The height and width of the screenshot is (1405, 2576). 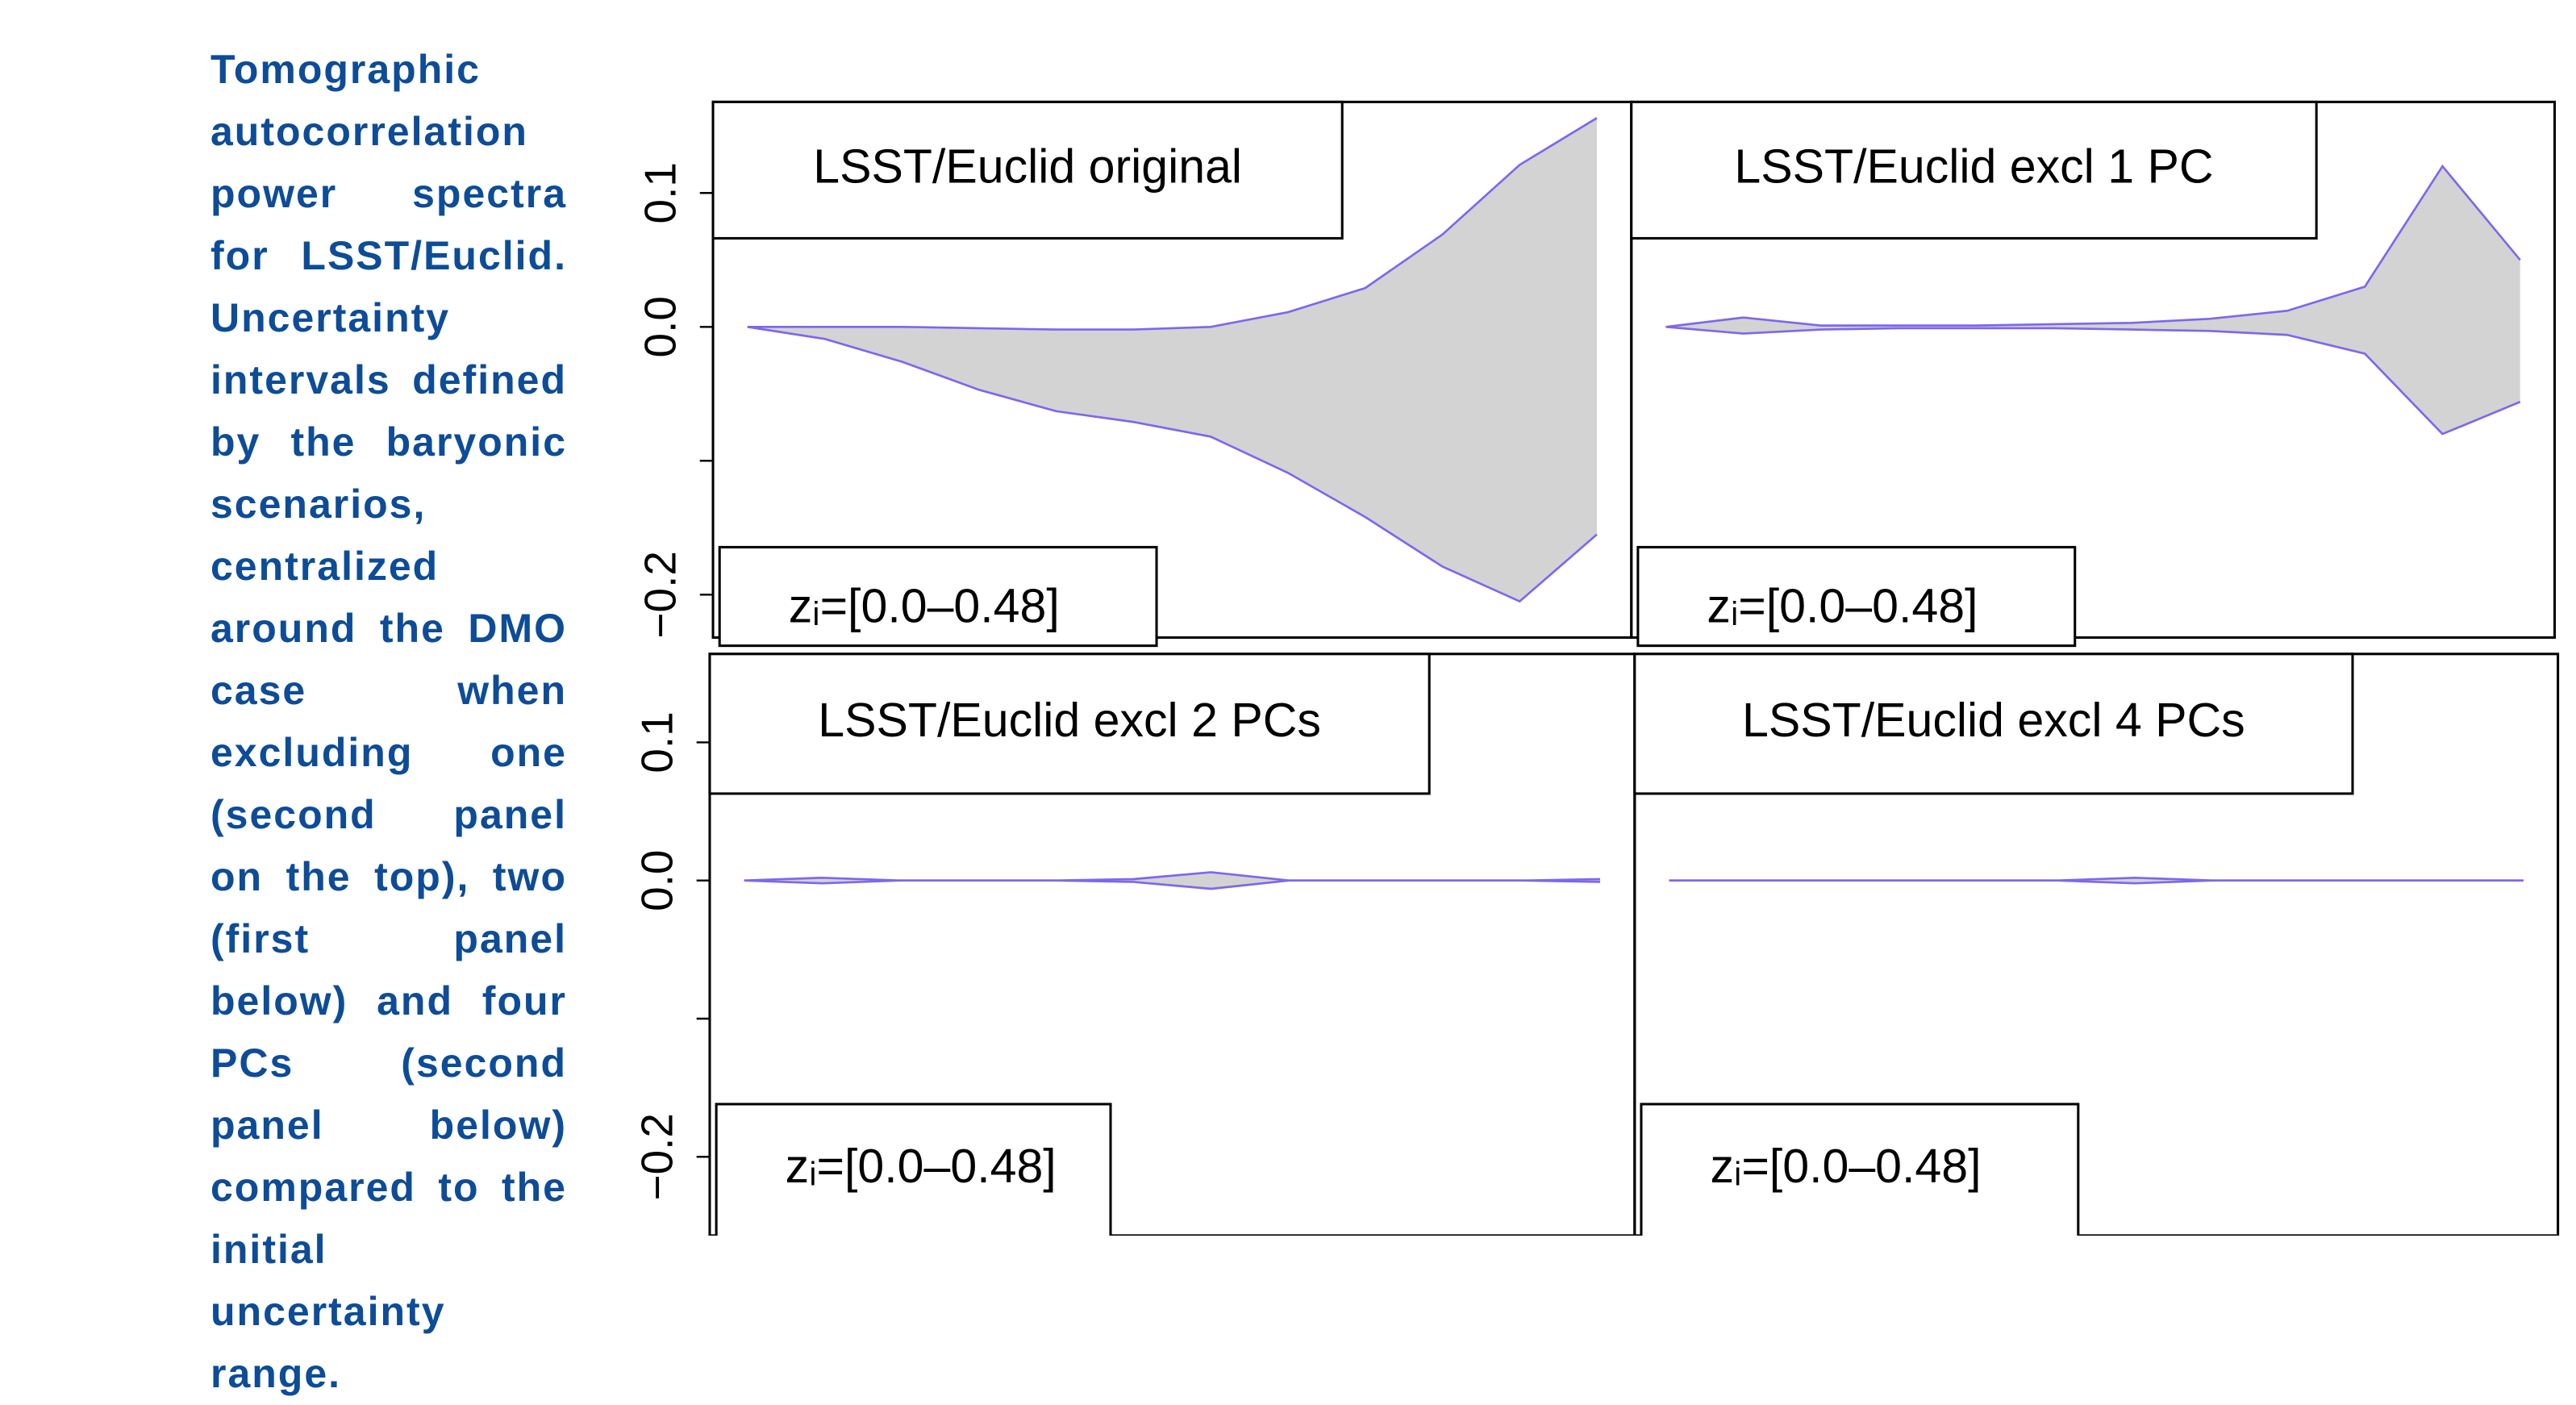 I want to click on panel-title: LSST/Euclid excl 4 PCs, so click(x=1993, y=721).